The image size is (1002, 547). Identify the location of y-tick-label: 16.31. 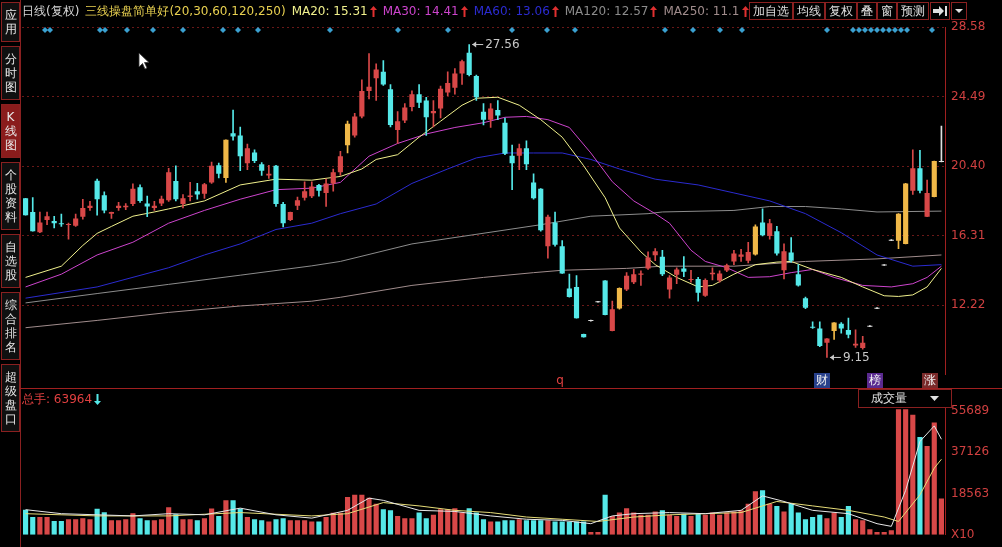
(968, 234).